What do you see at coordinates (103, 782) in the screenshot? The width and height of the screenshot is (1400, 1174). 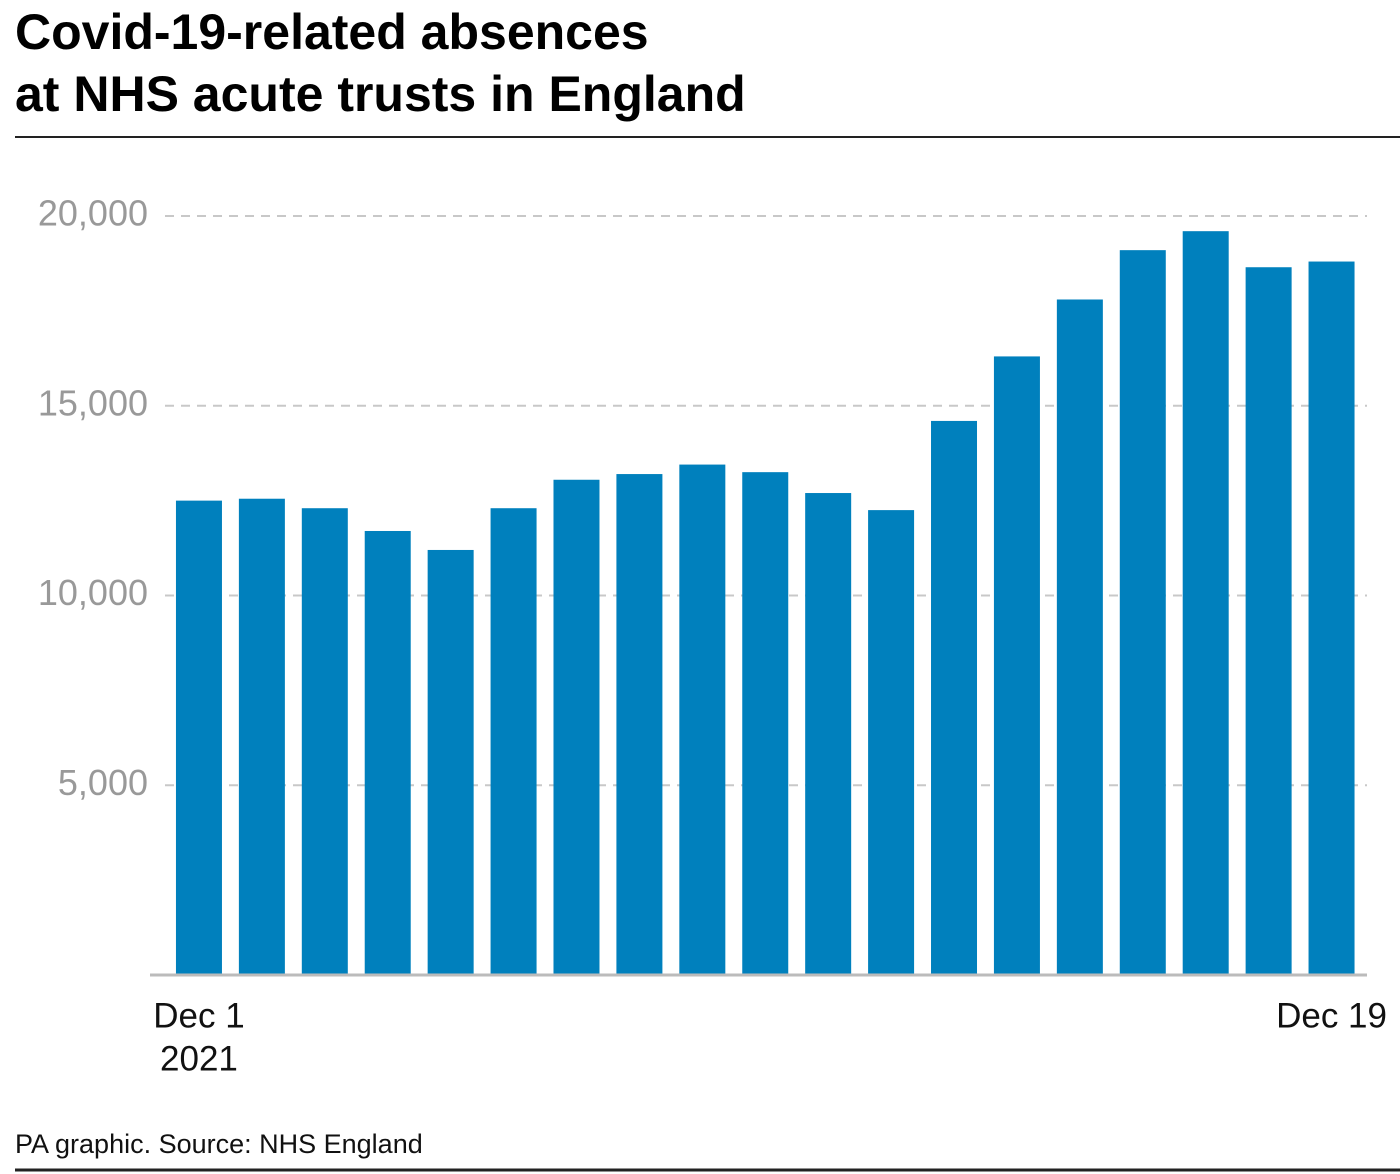 I see `y-tick-label: 5,000` at bounding box center [103, 782].